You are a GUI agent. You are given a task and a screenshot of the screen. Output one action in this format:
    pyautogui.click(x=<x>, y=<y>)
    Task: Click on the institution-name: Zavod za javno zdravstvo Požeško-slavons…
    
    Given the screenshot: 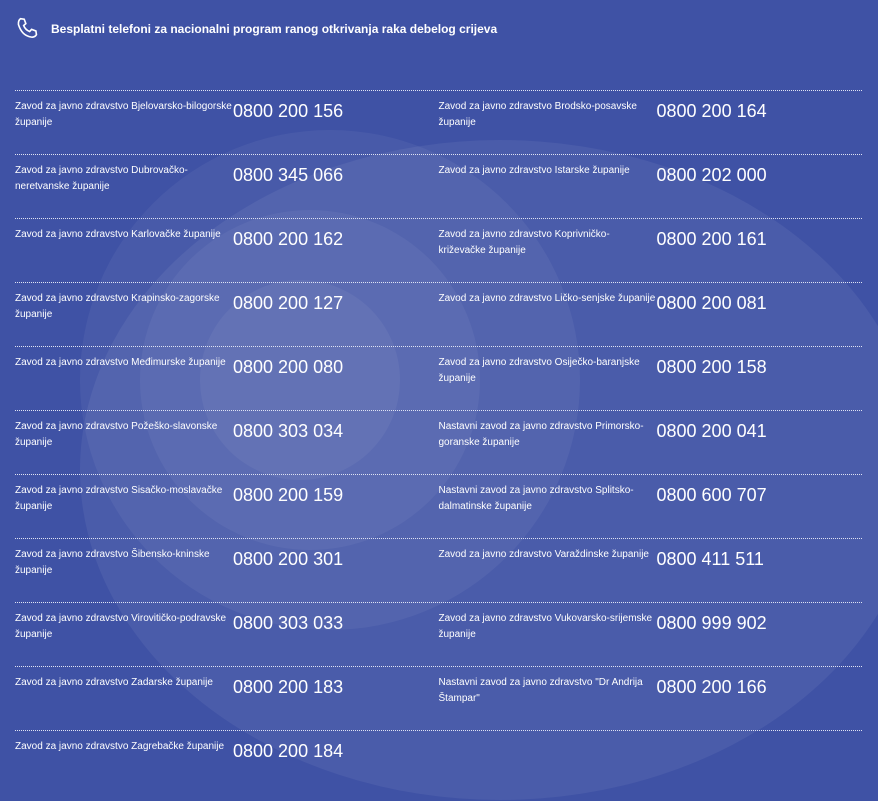 What is the action you would take?
    pyautogui.click(x=116, y=434)
    